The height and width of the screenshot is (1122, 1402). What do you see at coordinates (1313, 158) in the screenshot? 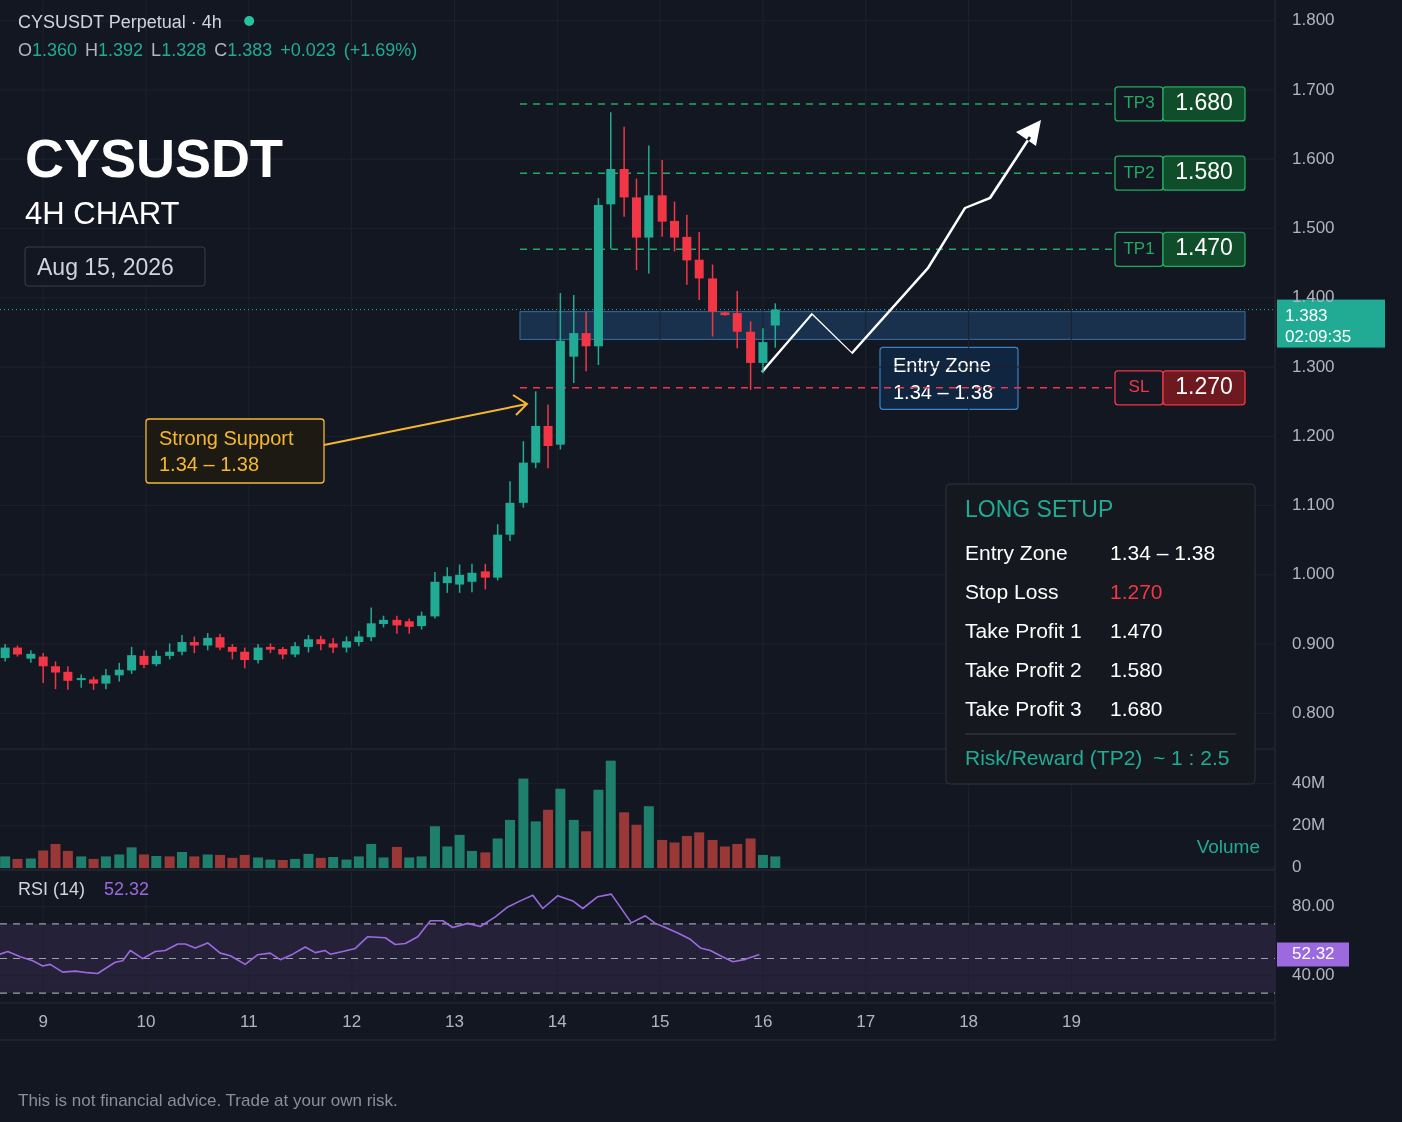
I see `y-tick-label: 1.600` at bounding box center [1313, 158].